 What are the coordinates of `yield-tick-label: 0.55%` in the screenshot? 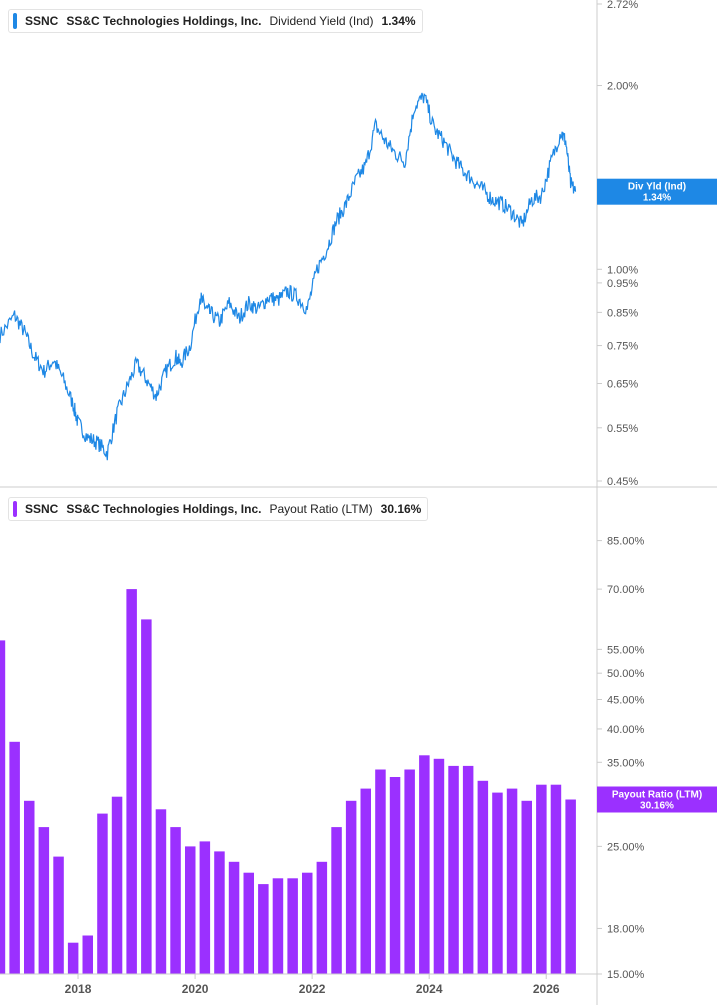 It's located at (622, 429).